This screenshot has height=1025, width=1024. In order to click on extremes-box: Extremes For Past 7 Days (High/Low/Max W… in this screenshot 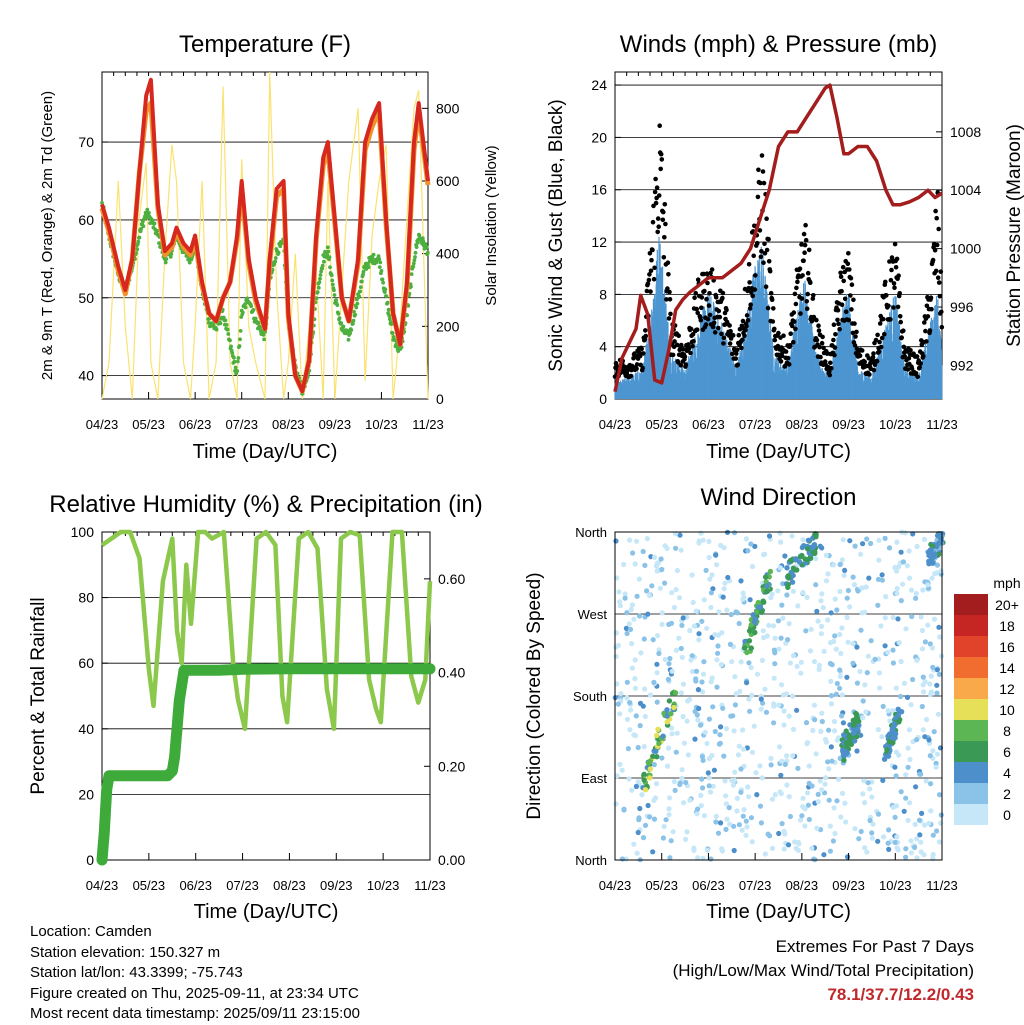, I will do `click(823, 971)`.